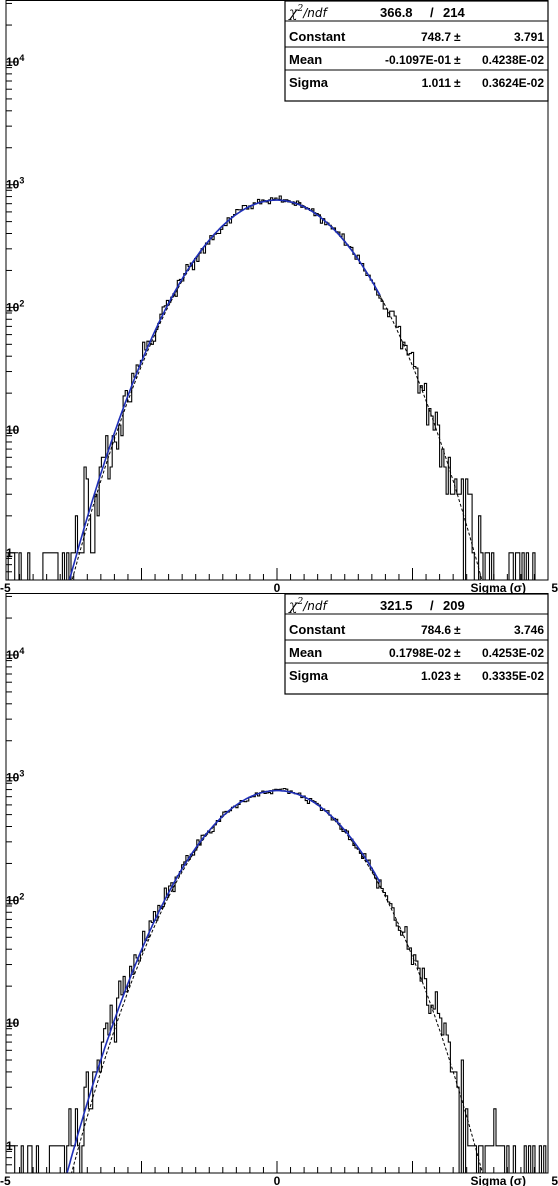 The width and height of the screenshot is (558, 1186). Describe the element at coordinates (436, 37) in the screenshot. I see `stat-value: 748.7` at that location.